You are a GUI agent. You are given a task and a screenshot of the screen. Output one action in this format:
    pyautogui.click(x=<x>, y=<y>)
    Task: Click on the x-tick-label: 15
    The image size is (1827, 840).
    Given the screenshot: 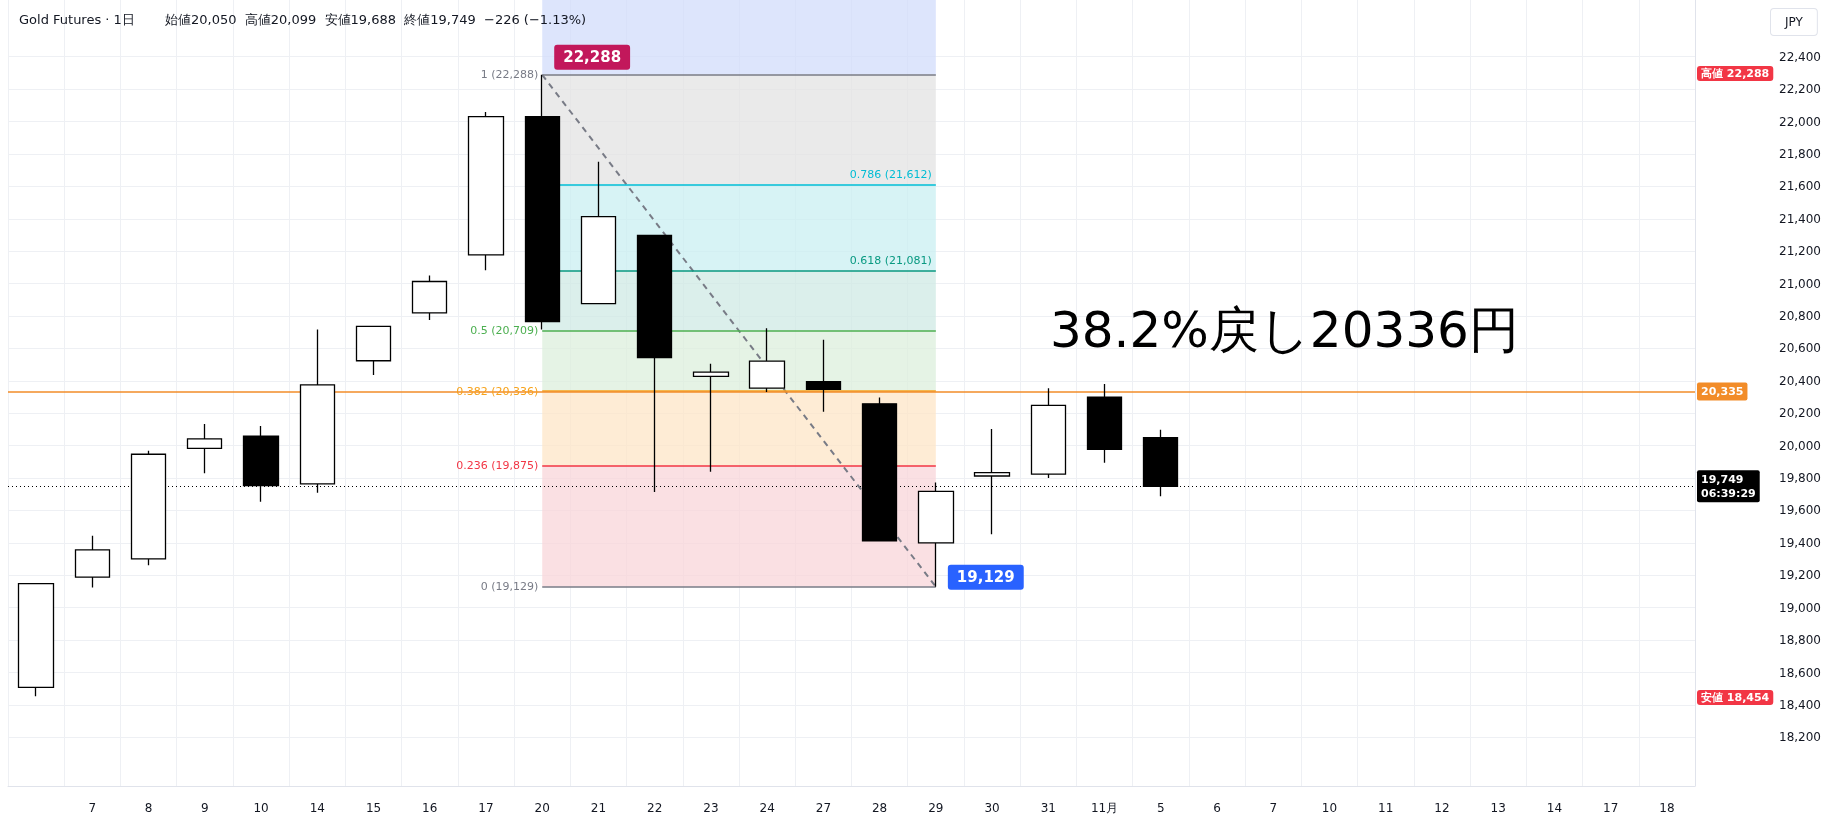 What is the action you would take?
    pyautogui.click(x=373, y=808)
    